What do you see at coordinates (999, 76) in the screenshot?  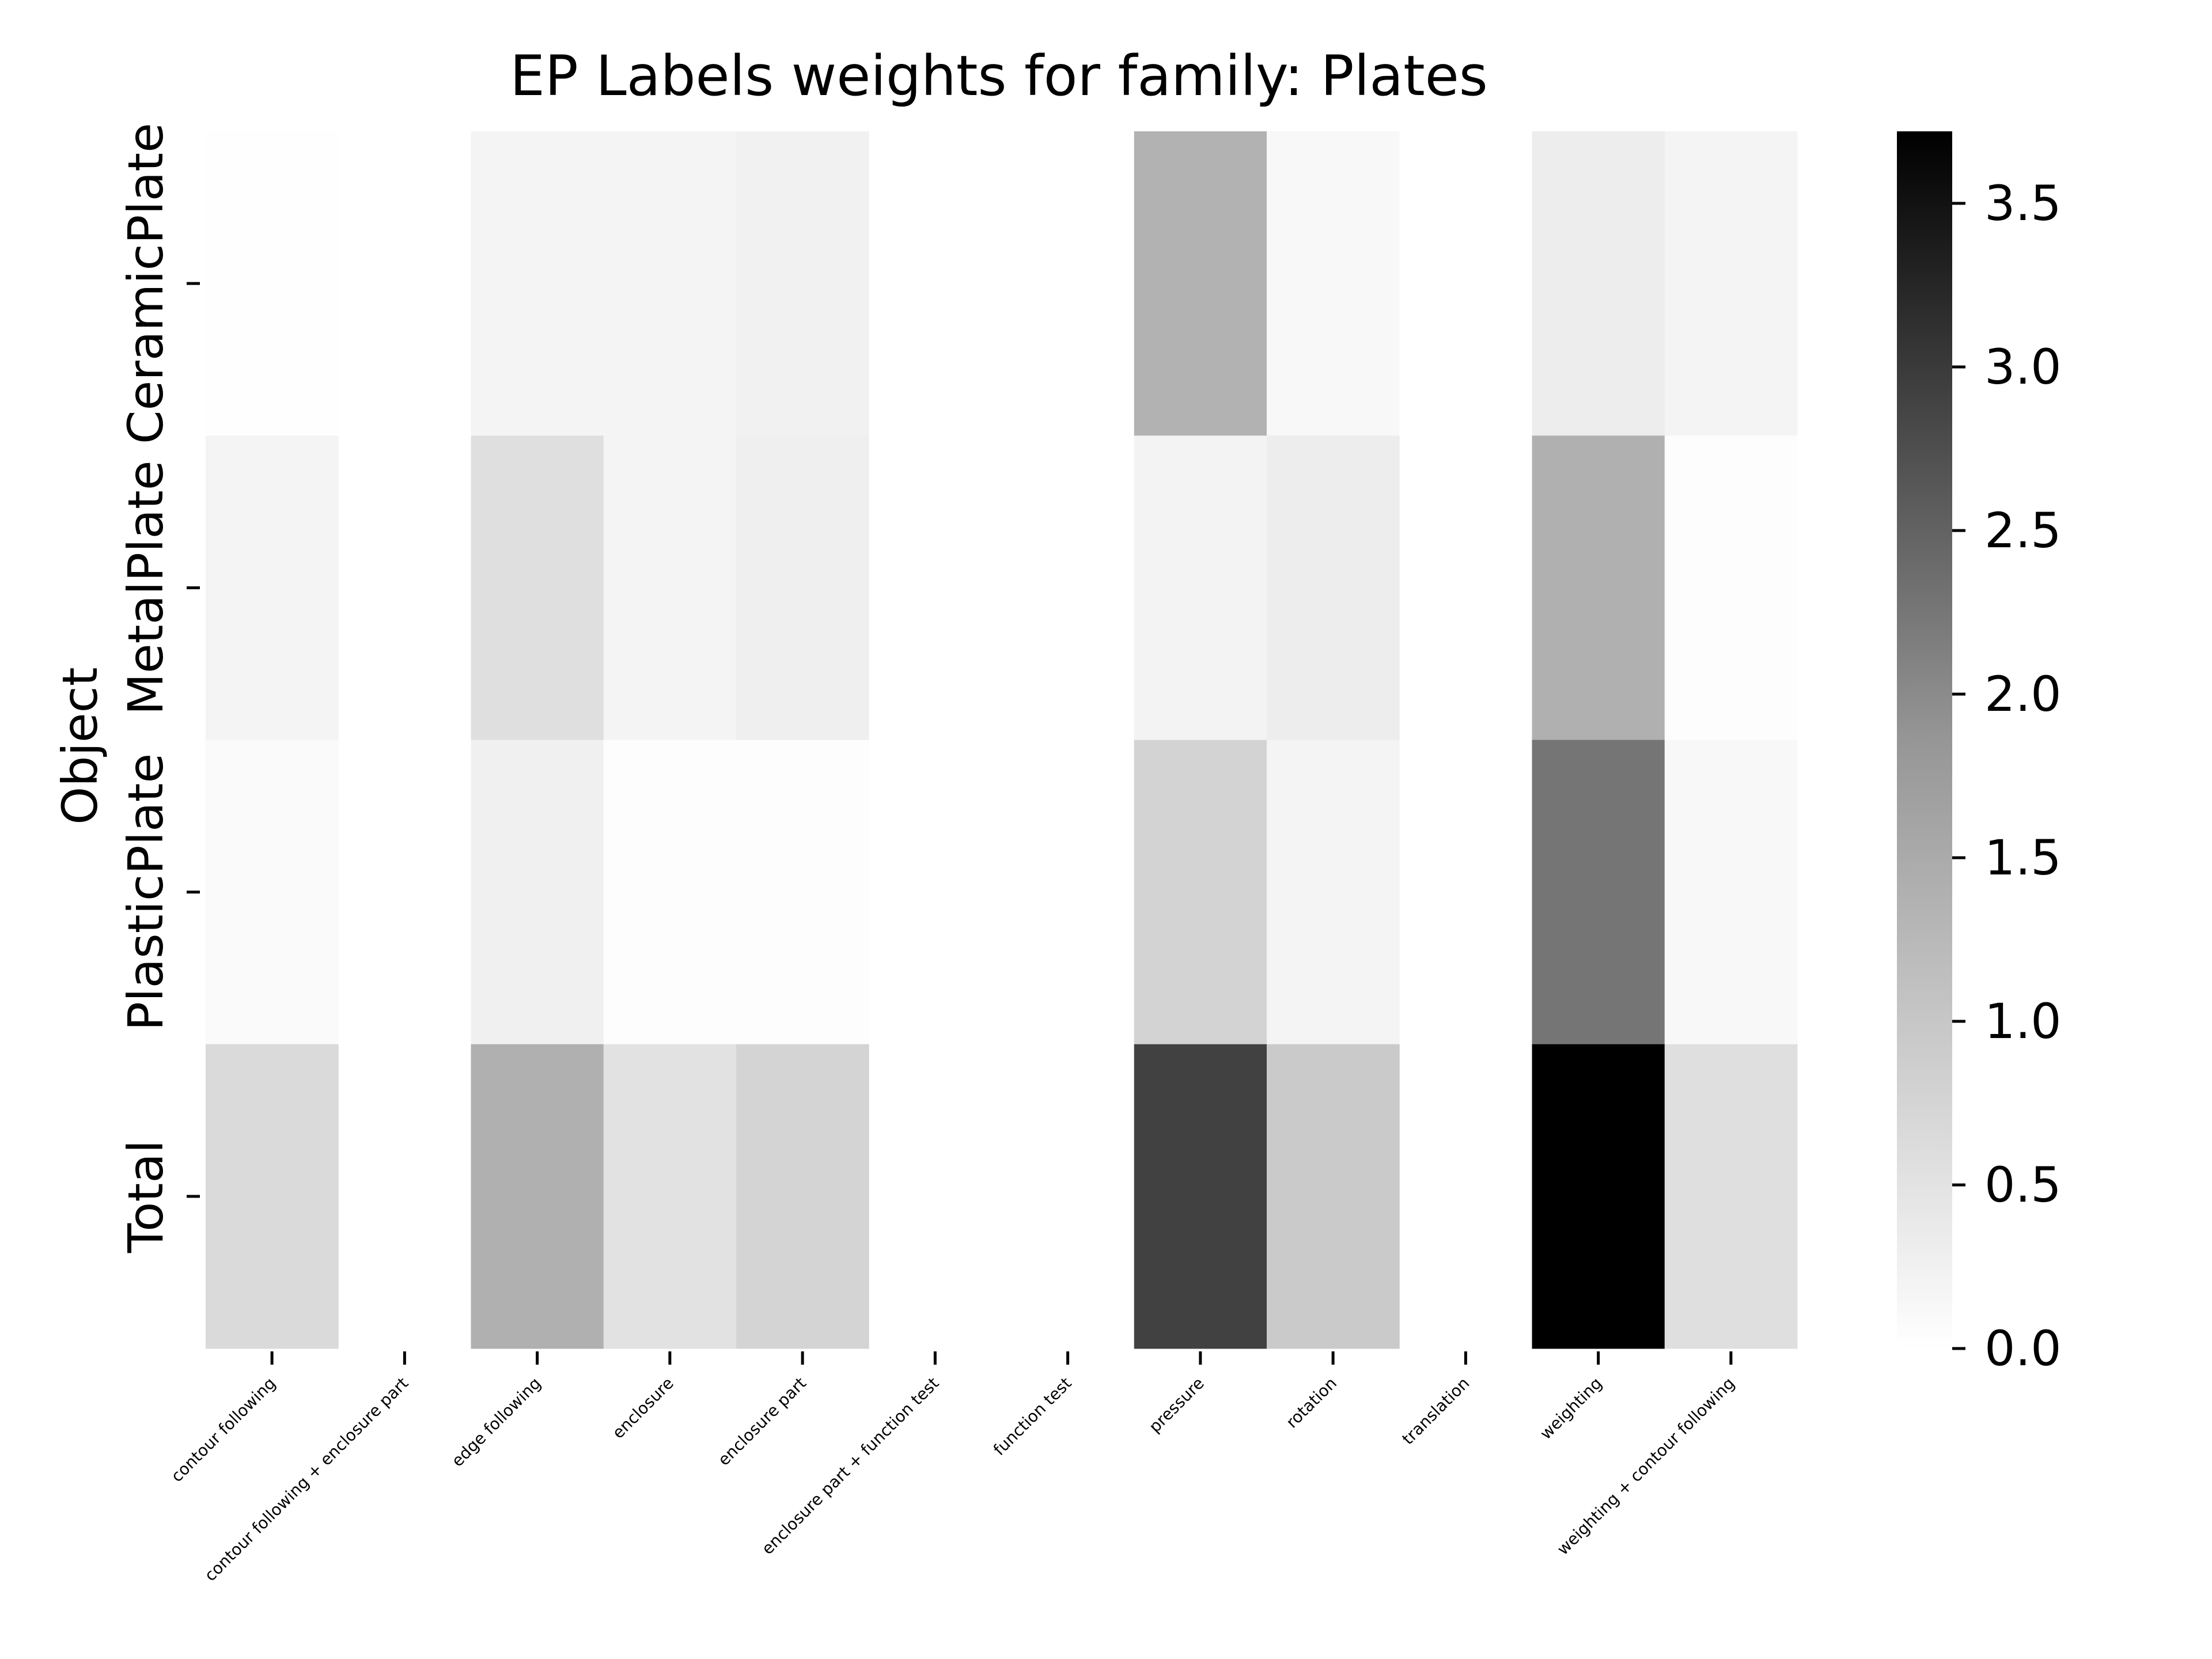 I see `chart-title: EP Labels weights for family: Plates` at bounding box center [999, 76].